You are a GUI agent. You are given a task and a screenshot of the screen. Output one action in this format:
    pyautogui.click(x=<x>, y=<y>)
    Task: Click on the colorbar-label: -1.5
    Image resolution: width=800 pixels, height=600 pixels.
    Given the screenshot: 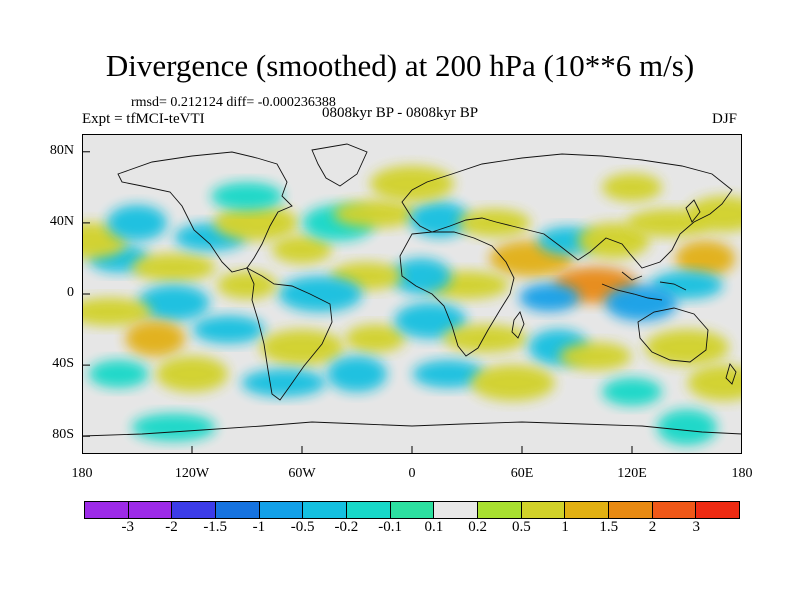 What is the action you would take?
    pyautogui.click(x=215, y=527)
    